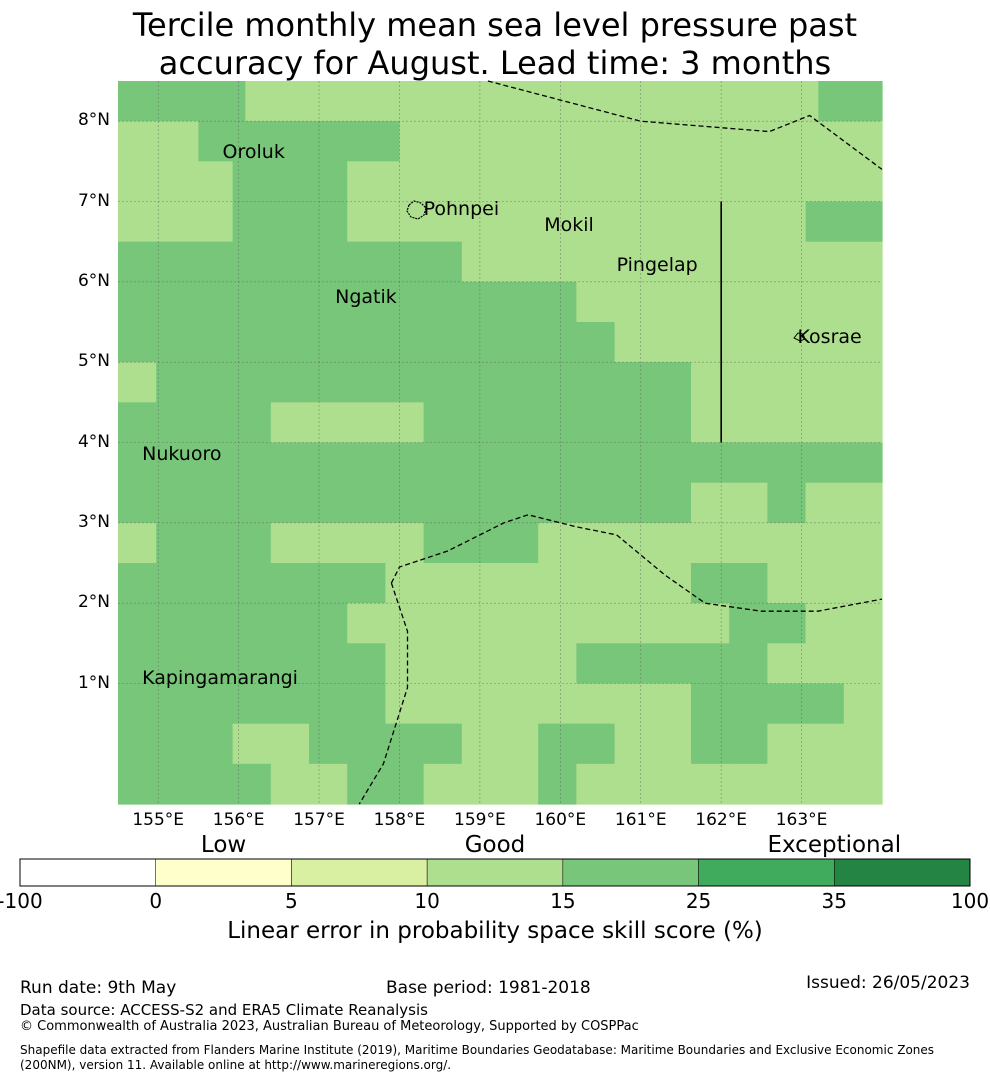  What do you see at coordinates (657, 264) in the screenshot?
I see `place-label: Pingelap` at bounding box center [657, 264].